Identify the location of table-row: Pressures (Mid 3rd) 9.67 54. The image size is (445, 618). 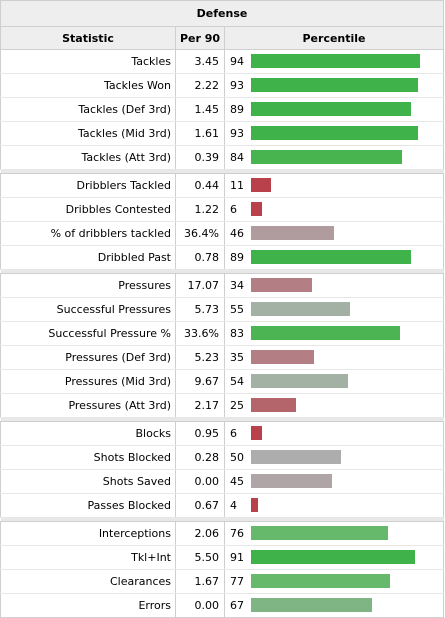
(222, 381).